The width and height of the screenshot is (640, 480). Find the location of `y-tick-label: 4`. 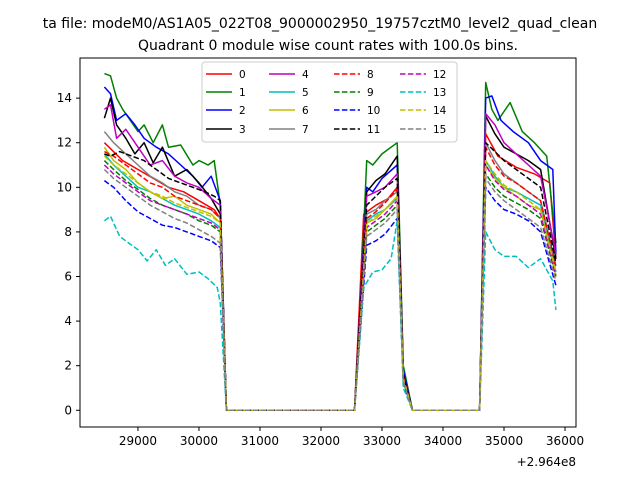

y-tick-label: 4 is located at coordinates (68, 321).